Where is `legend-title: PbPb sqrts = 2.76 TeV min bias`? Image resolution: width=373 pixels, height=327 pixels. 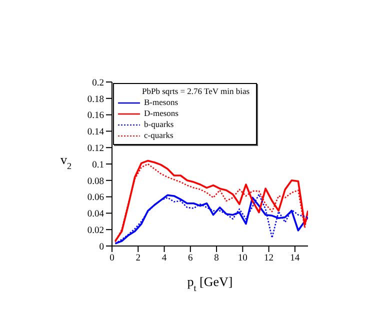 legend-title: PbPb sqrts = 2.76 TeV min bias is located at coordinates (195, 91).